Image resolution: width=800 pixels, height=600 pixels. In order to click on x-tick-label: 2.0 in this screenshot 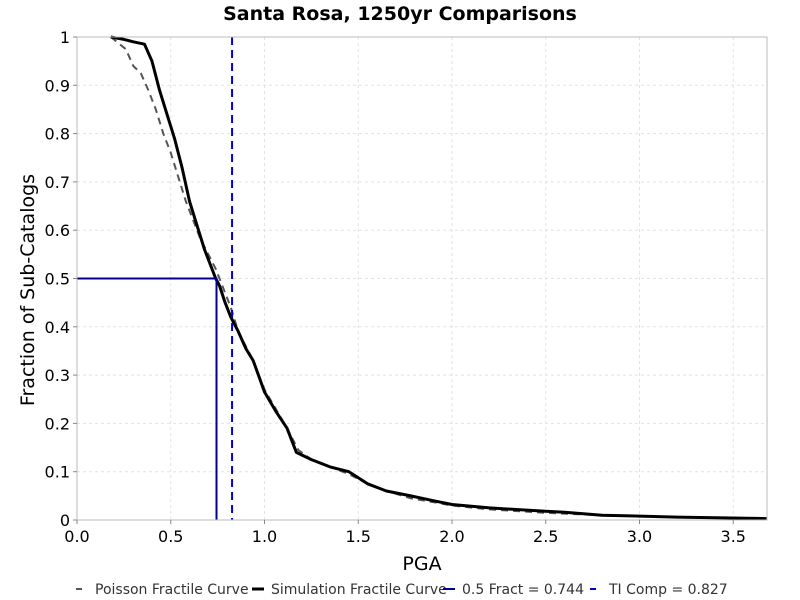, I will do `click(451, 536)`.